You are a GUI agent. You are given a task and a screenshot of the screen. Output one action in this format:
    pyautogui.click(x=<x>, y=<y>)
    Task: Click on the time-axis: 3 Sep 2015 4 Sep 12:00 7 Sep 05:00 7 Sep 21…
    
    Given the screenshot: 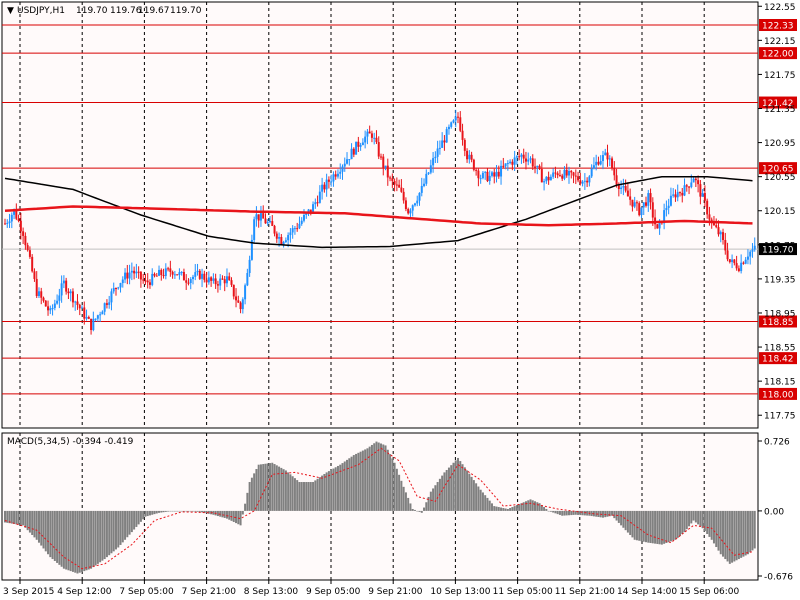 What is the action you would take?
    pyautogui.click(x=371, y=588)
    